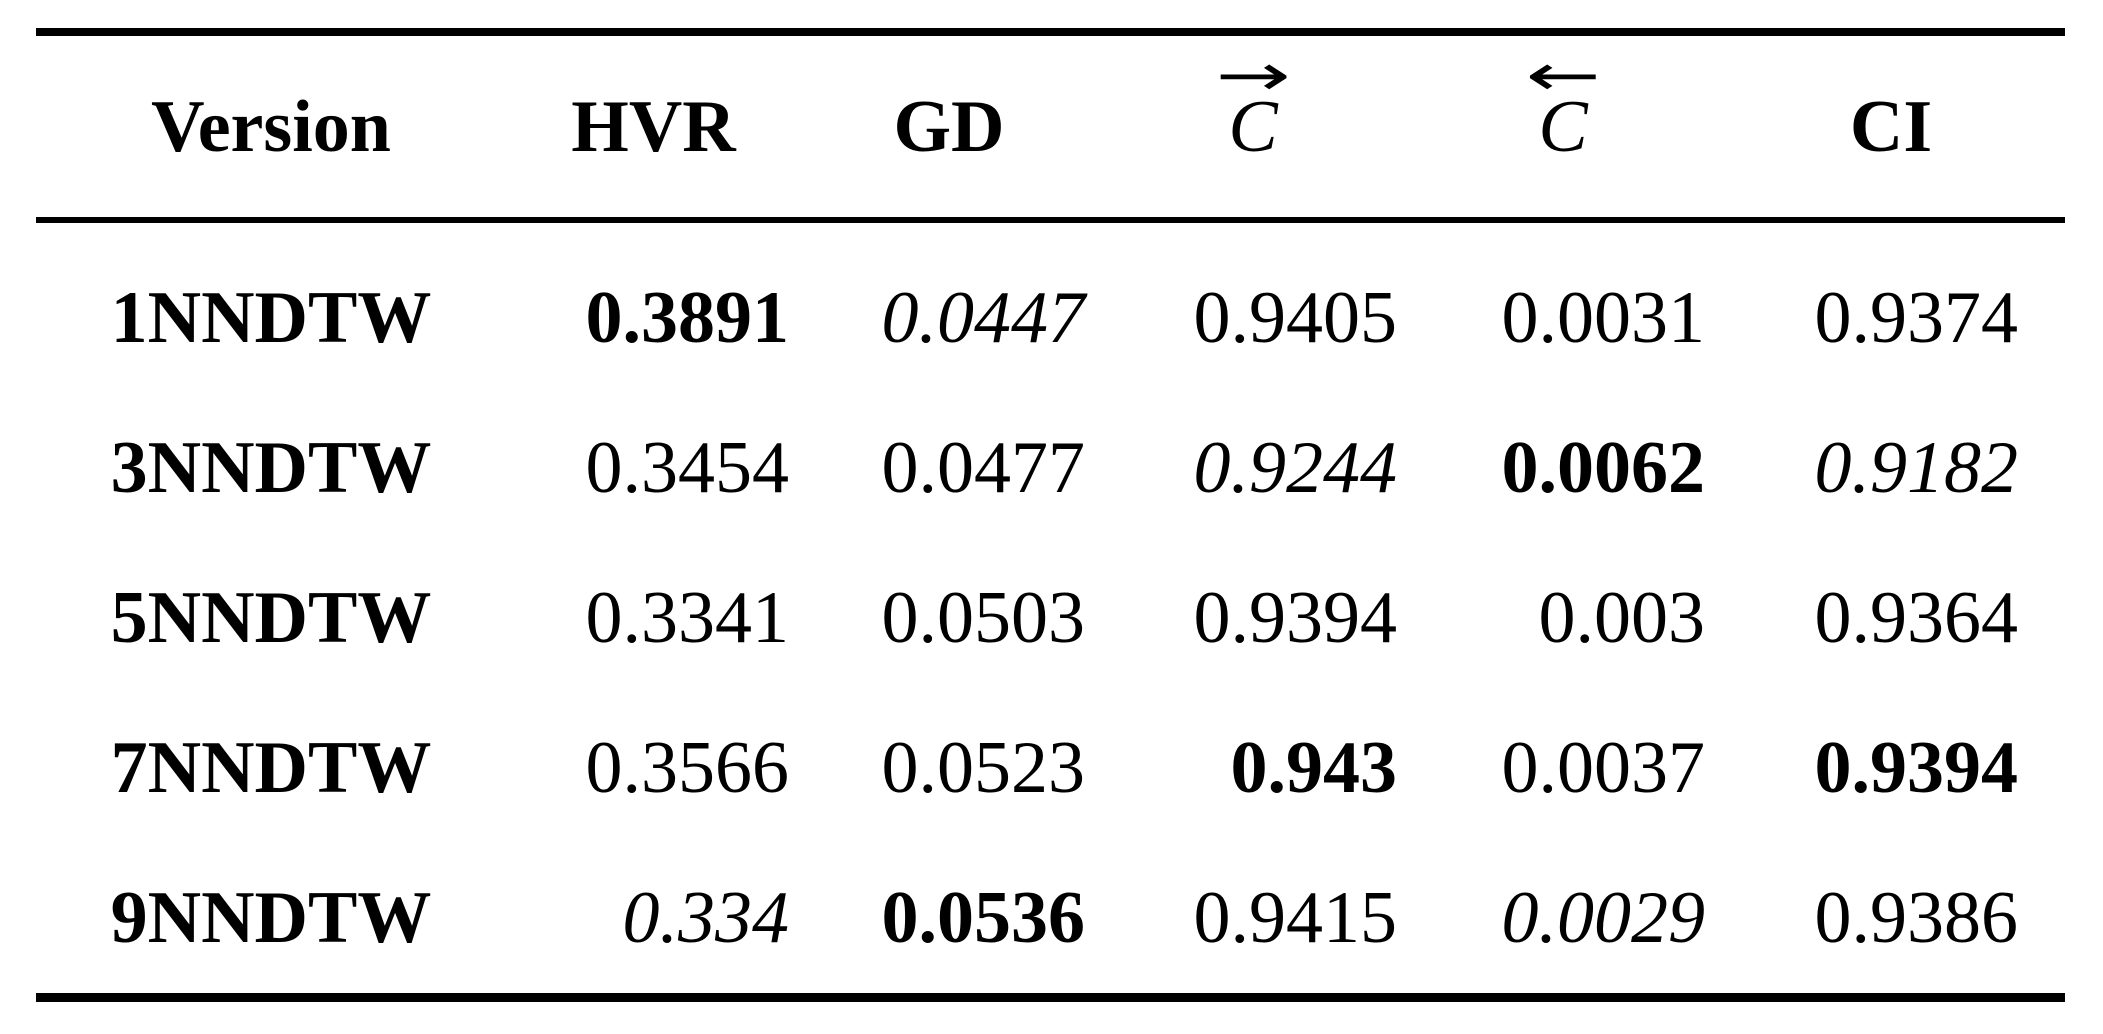  What do you see at coordinates (271, 318) in the screenshot?
I see `row-label: 1NNDTW` at bounding box center [271, 318].